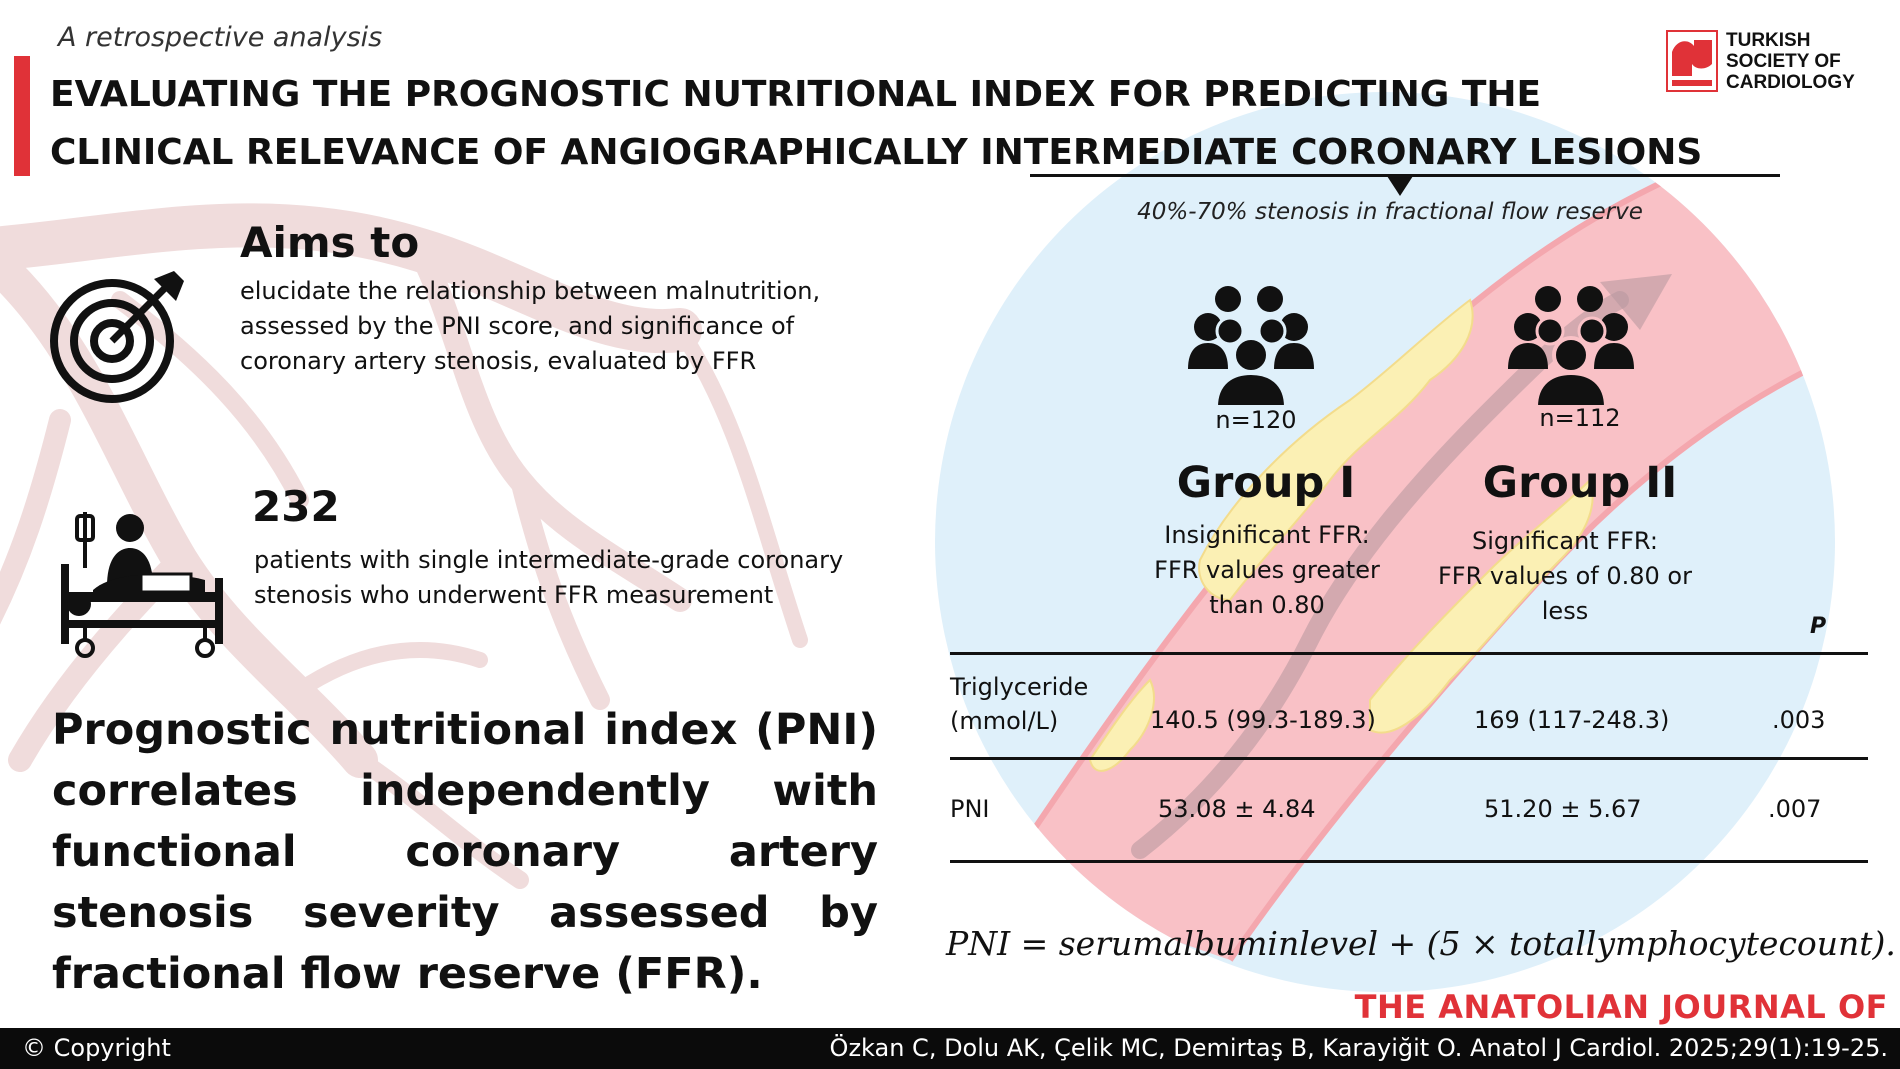 The height and width of the screenshot is (1069, 1900). I want to click on row1-group1-value: 140.5 (99.3-189.3), so click(1263, 720).